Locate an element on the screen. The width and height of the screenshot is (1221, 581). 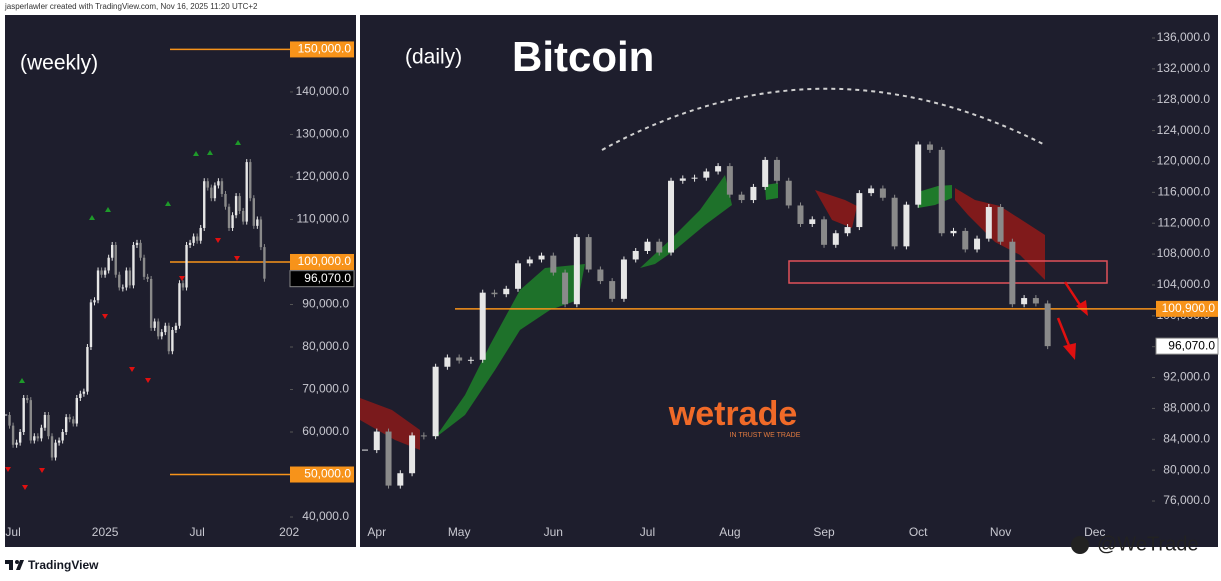
y-tick-label: 140,000.0 is located at coordinates (323, 91).